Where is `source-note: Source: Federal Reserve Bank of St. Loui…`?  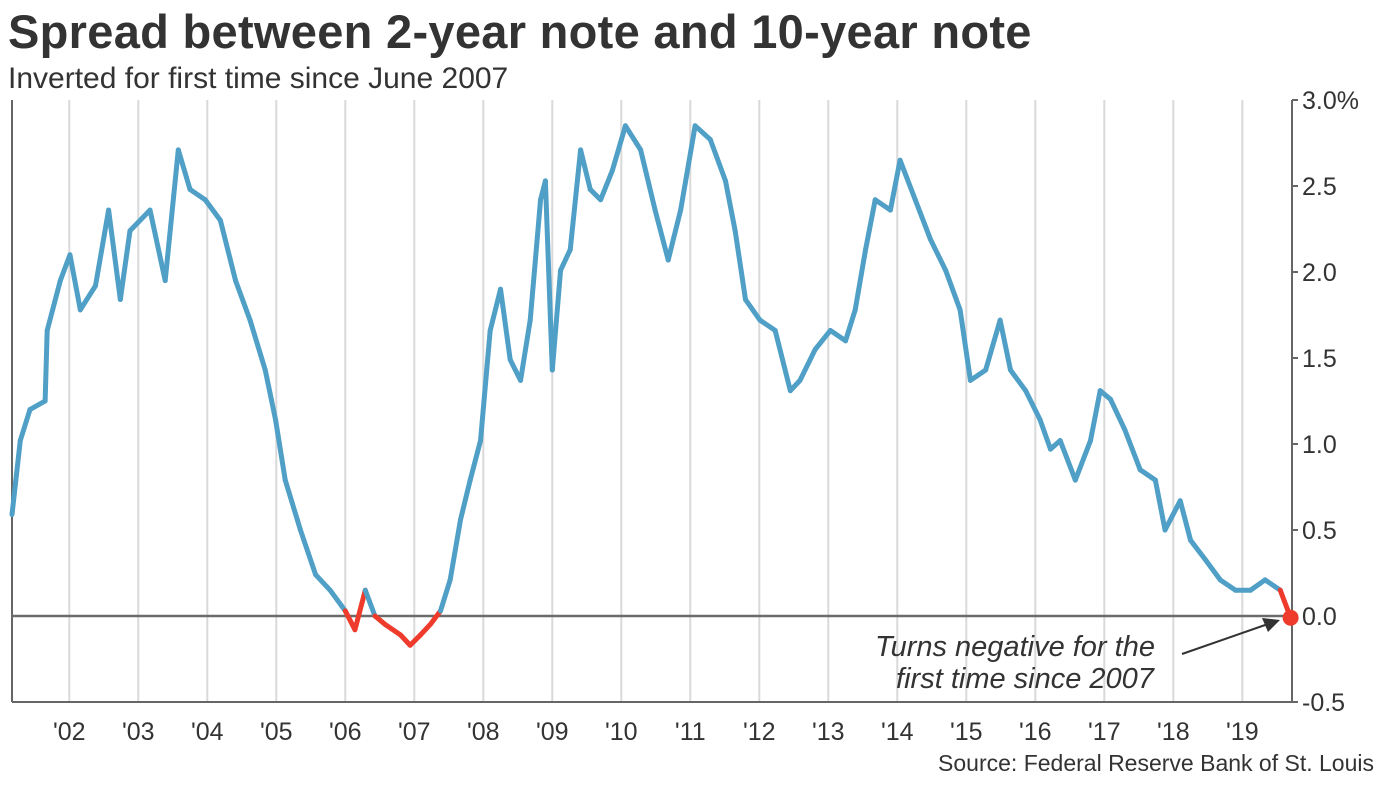
source-note: Source: Federal Reserve Bank of St. Loui… is located at coordinates (1156, 763).